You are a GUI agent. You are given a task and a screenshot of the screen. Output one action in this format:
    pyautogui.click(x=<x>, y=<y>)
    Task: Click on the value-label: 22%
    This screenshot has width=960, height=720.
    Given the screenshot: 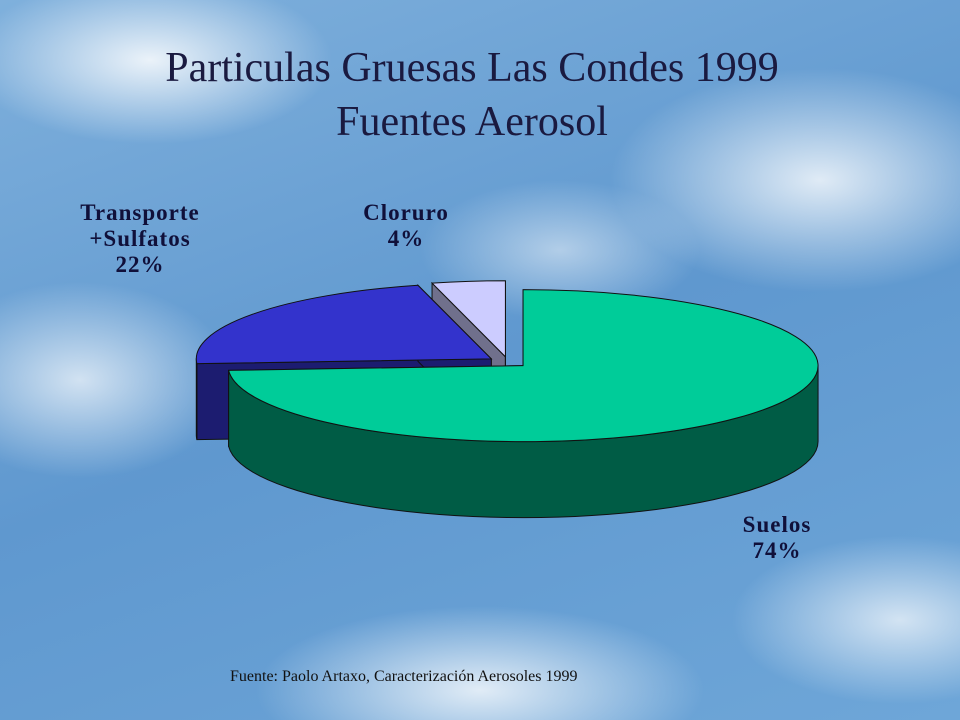 What is the action you would take?
    pyautogui.click(x=140, y=264)
    